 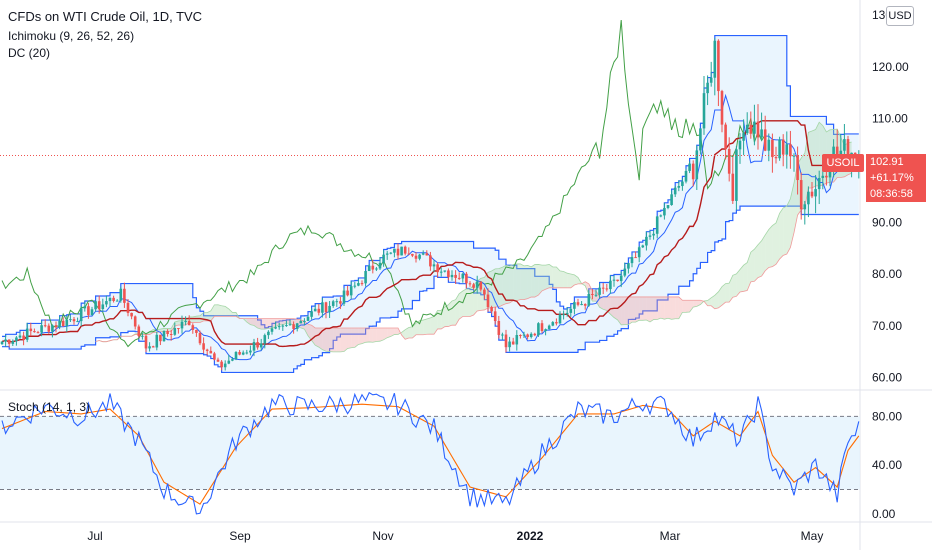 I want to click on price-tick-label: 90.00, so click(x=887, y=222).